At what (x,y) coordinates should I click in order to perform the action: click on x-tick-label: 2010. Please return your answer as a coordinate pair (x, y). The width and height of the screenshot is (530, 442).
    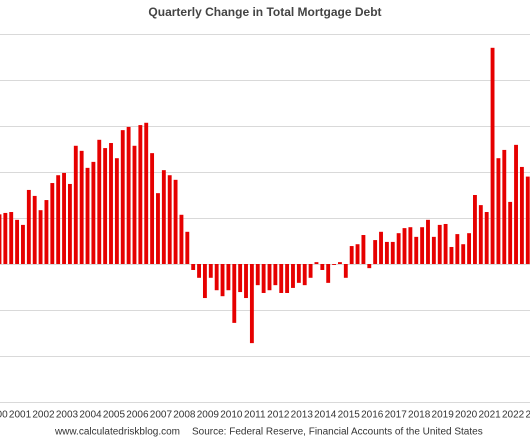
    Looking at the image, I should click on (231, 415).